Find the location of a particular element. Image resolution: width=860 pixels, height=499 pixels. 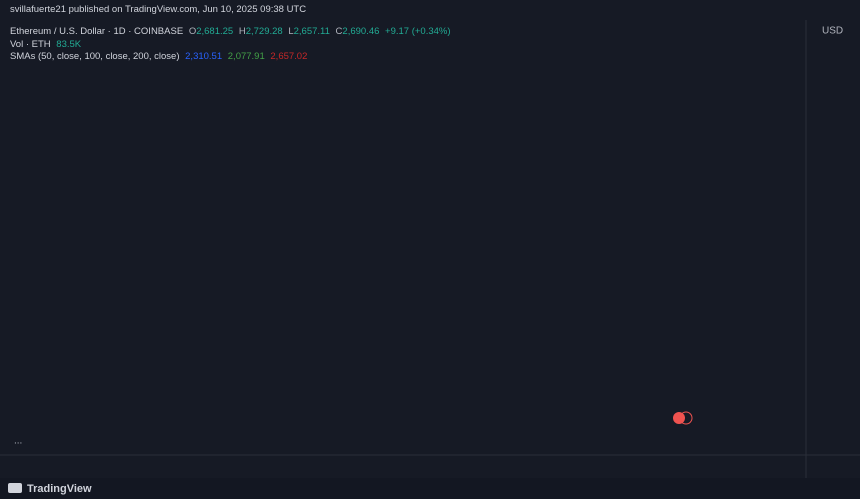

legend-volume: Vol · ETH 83.5K is located at coordinates (47, 44).